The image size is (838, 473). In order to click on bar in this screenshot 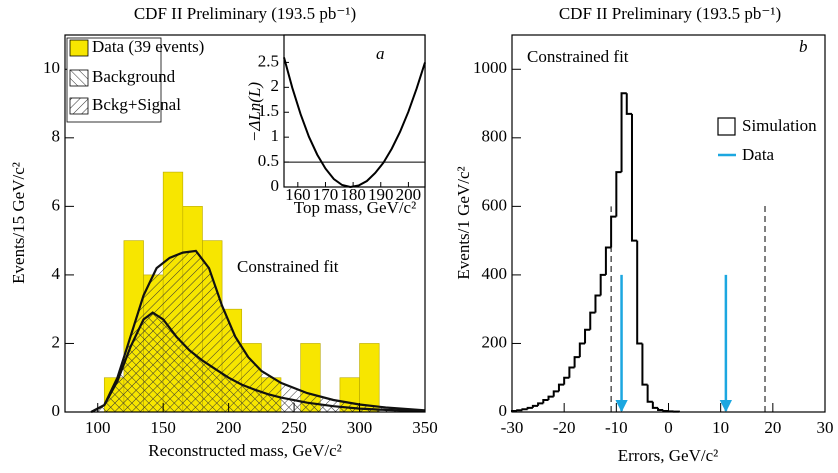, I will do `click(369, 378)`.